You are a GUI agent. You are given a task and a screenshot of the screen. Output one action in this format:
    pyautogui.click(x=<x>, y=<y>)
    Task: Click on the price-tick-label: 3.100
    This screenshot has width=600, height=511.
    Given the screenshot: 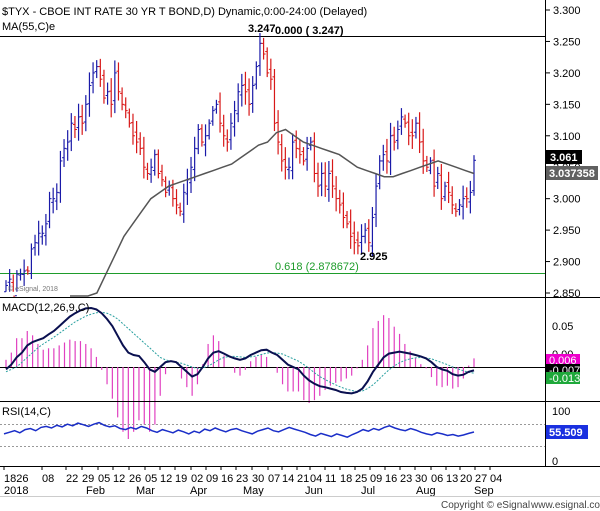 What is the action you would take?
    pyautogui.click(x=567, y=137)
    